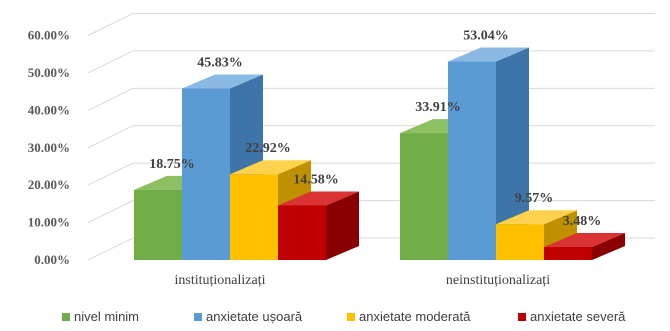 The height and width of the screenshot is (331, 670). What do you see at coordinates (415, 316) in the screenshot?
I see `legend-label: anxietate moderată` at bounding box center [415, 316].